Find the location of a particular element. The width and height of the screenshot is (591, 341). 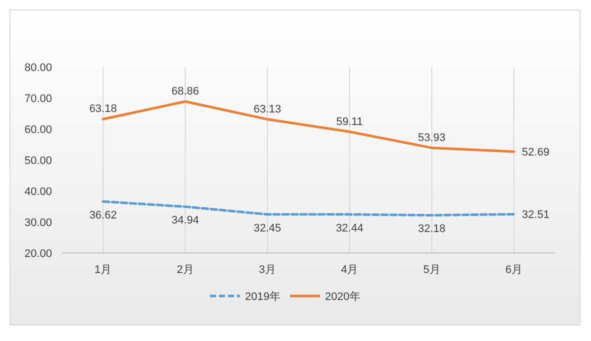

y-tick-label: 70.00 is located at coordinates (38, 99).